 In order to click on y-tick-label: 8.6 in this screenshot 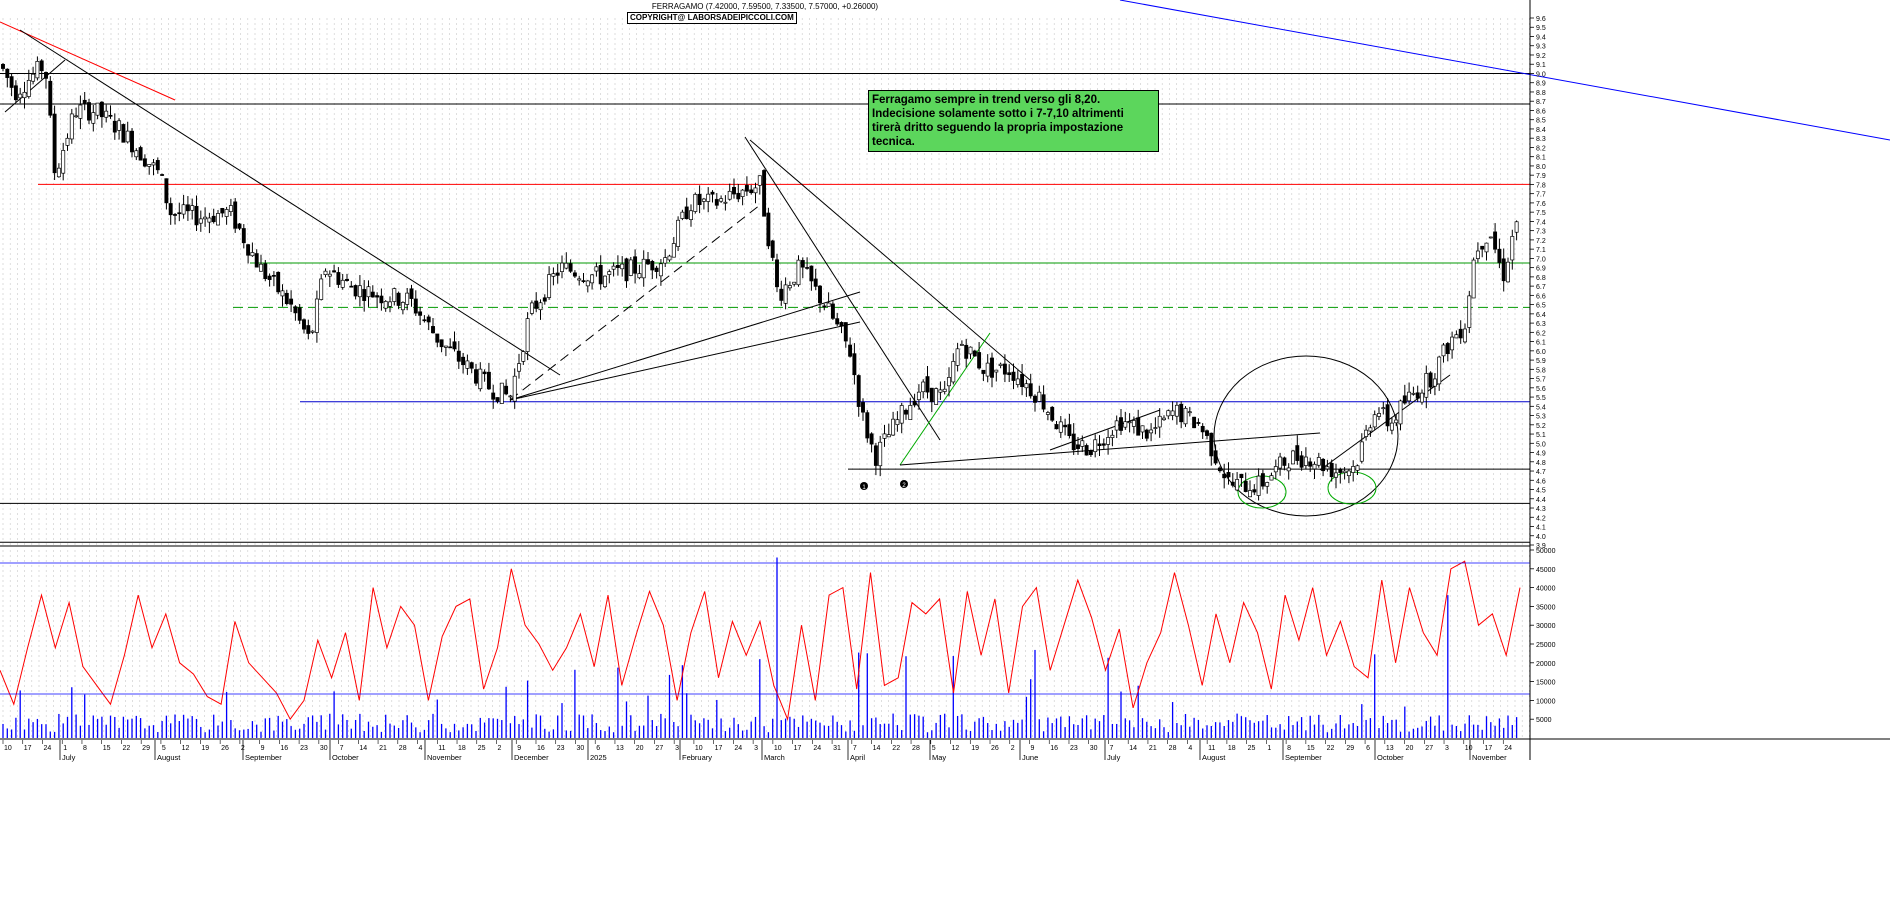, I will do `click(1541, 111)`.